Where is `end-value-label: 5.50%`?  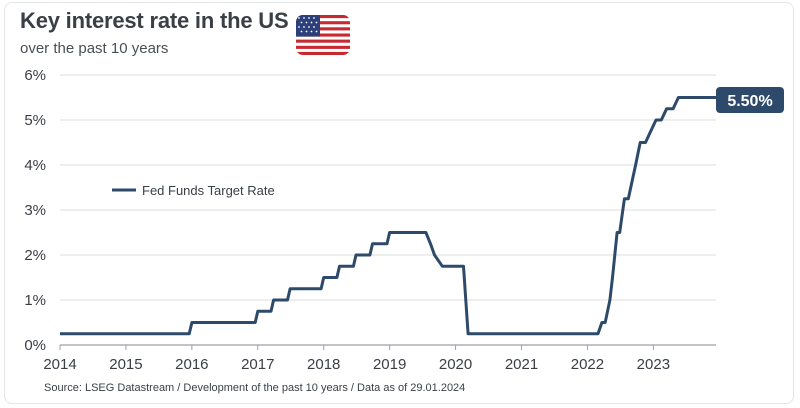 end-value-label: 5.50% is located at coordinates (749, 101).